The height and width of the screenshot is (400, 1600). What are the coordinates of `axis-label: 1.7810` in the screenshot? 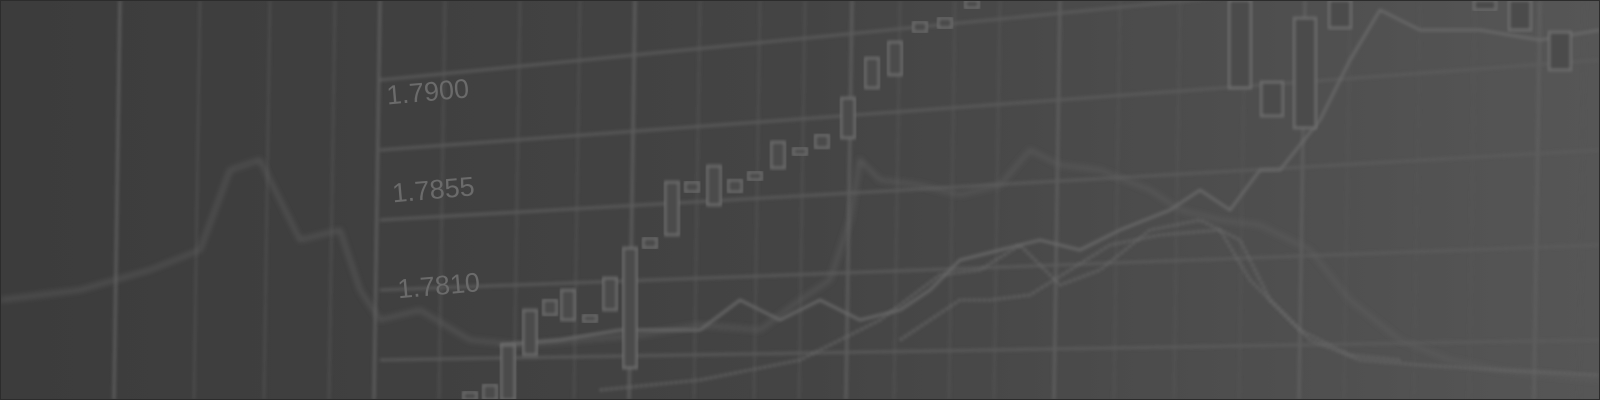 It's located at (438, 285).